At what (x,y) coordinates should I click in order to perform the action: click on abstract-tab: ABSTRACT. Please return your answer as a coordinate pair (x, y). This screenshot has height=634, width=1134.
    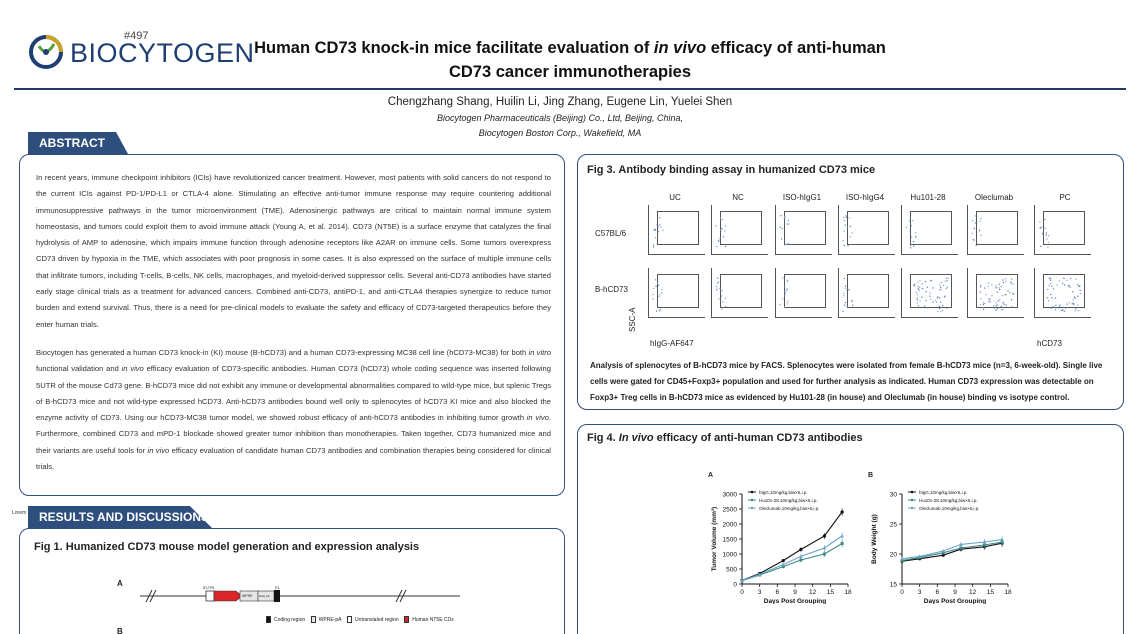
    Looking at the image, I should click on (78, 143).